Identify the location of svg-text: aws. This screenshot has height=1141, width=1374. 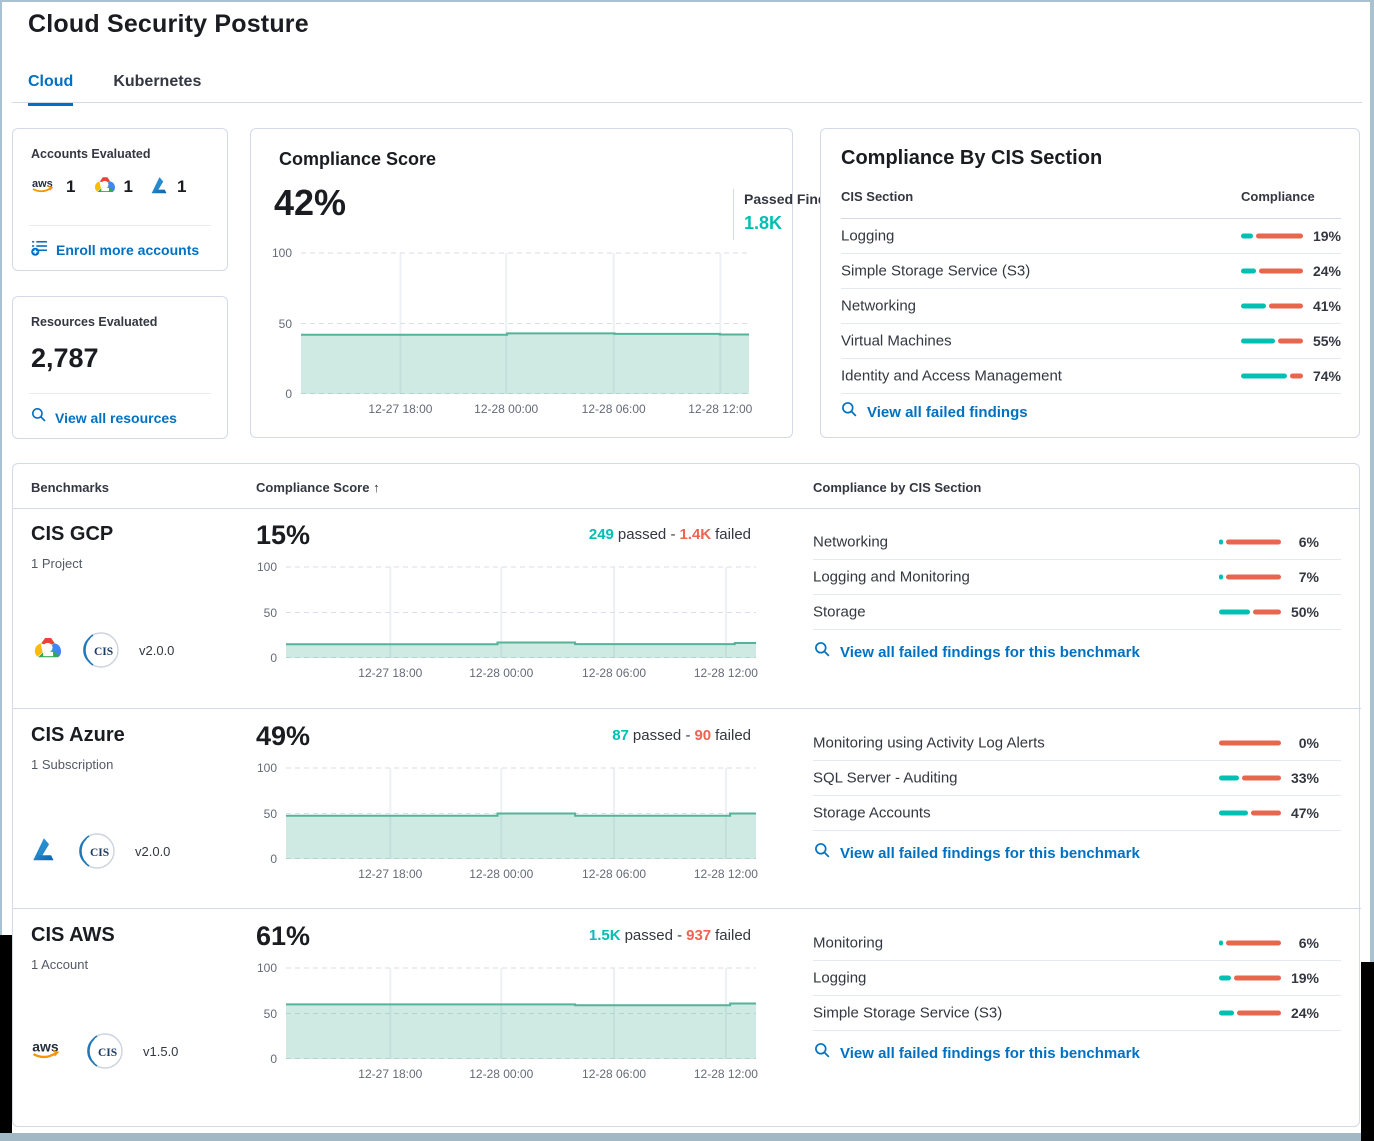
(45, 1046).